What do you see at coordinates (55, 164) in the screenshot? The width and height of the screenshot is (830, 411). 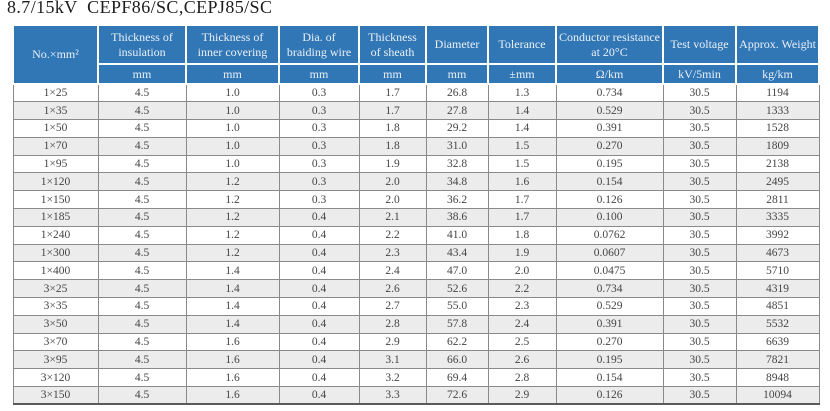 I see `cell-size: 1×95` at bounding box center [55, 164].